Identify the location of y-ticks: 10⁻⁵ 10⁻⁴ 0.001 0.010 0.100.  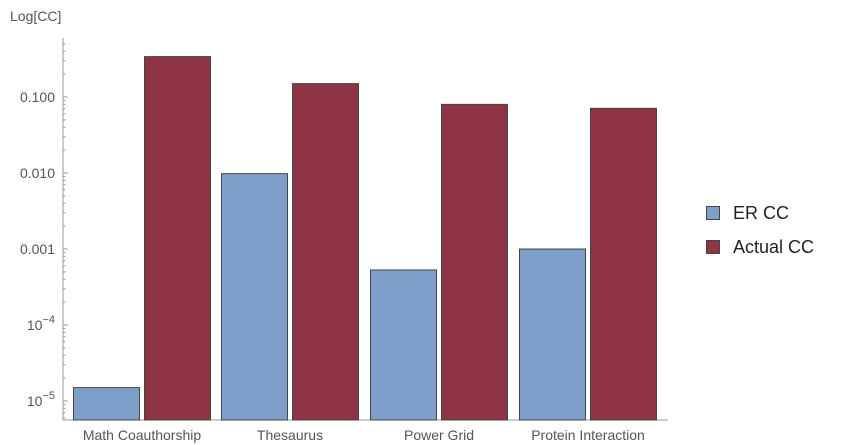
(44, 231).